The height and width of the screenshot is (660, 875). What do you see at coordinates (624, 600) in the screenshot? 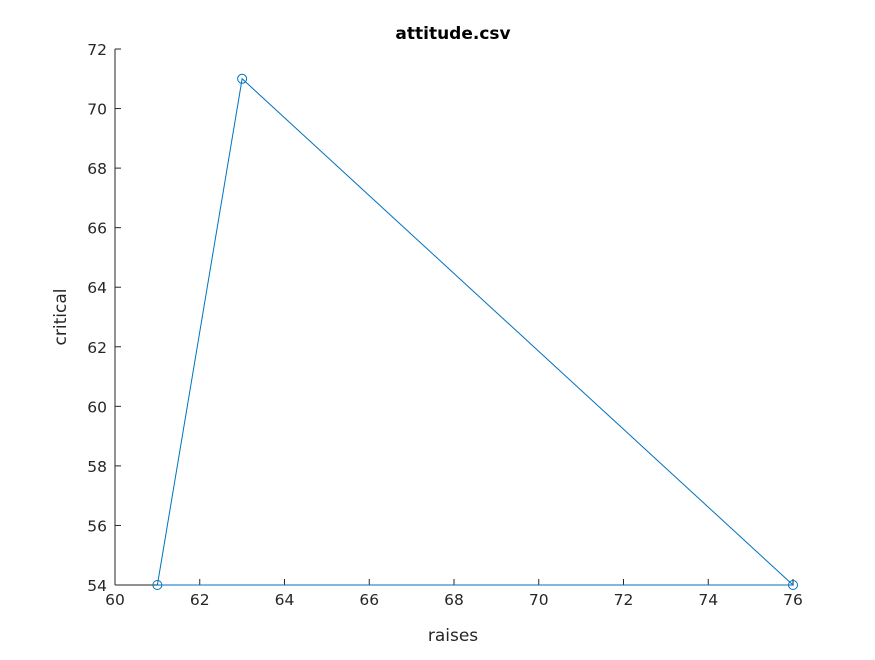
I see `x-tick-label: 72` at bounding box center [624, 600].